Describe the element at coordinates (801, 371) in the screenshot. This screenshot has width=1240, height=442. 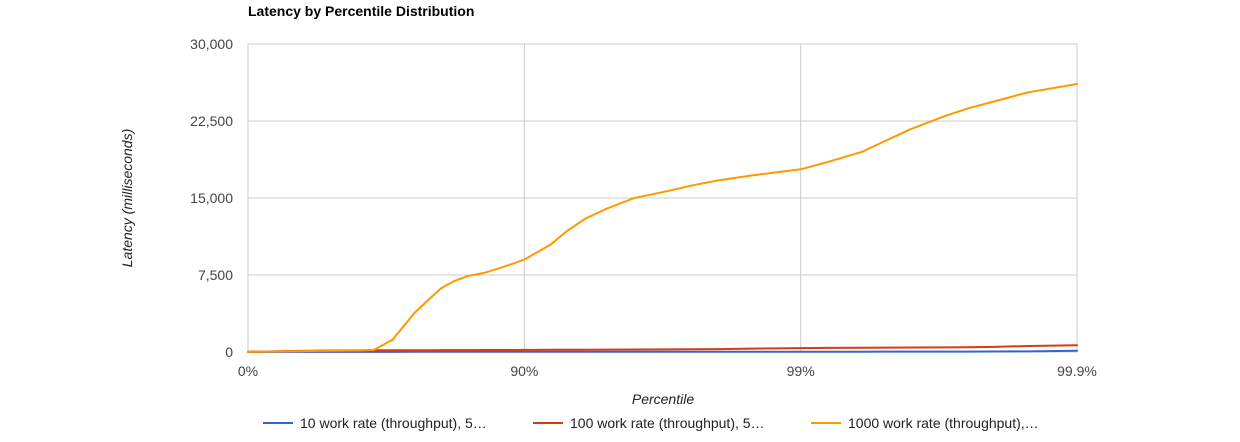
I see `x-tick-label: 99%` at that location.